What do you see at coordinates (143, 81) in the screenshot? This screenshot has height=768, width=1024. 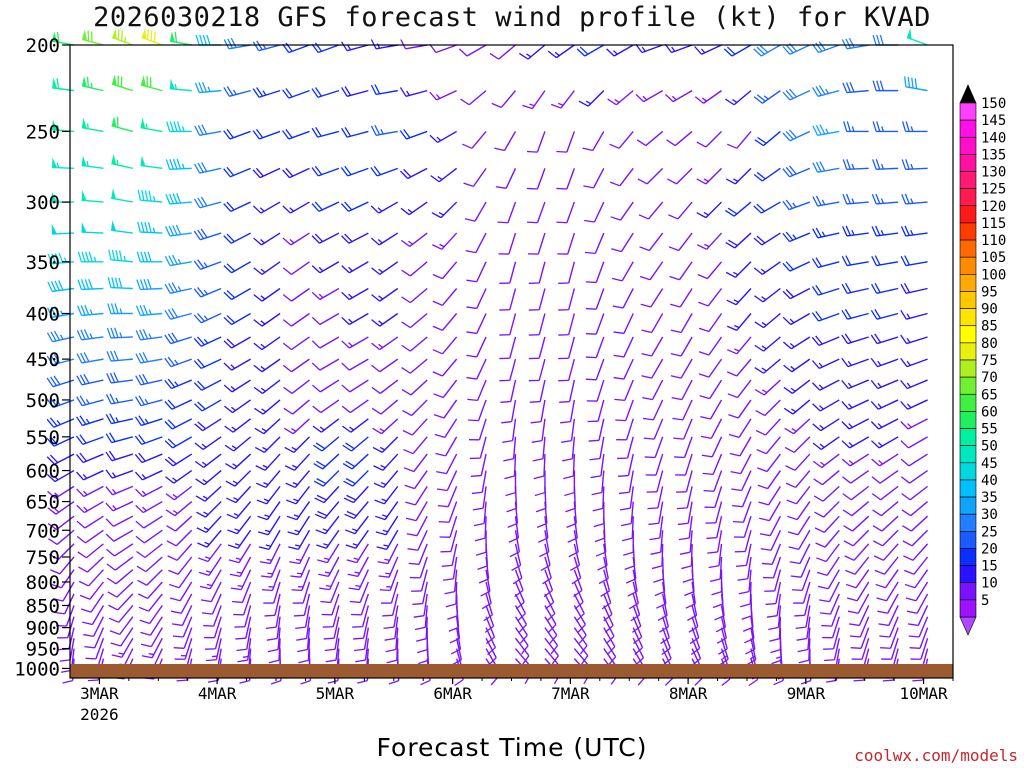 I see `barb-flag` at bounding box center [143, 81].